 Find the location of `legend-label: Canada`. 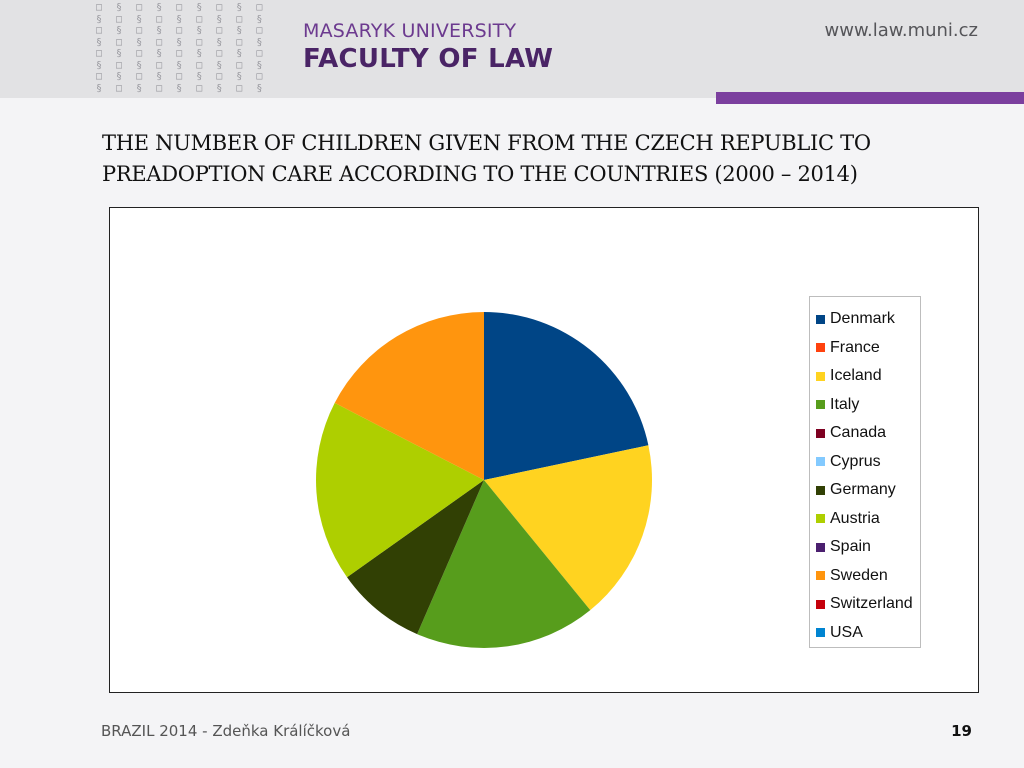

legend-label: Canada is located at coordinates (858, 433).